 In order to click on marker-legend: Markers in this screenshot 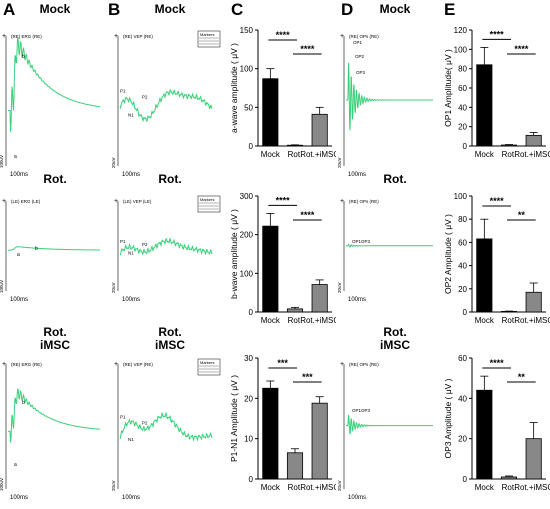, I will do `click(209, 367)`.